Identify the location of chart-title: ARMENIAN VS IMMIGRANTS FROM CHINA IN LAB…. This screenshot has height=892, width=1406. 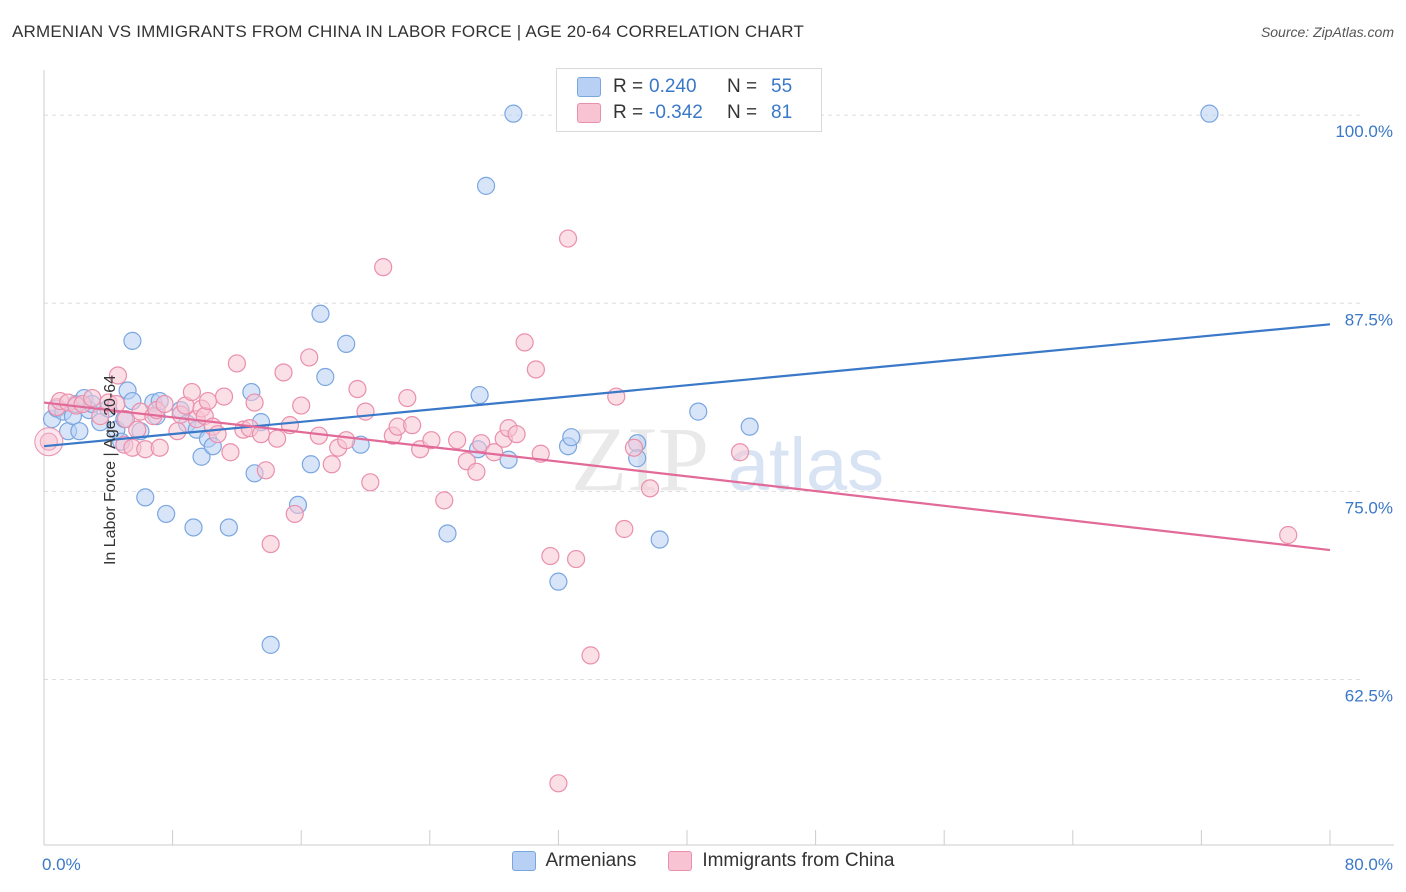
(408, 31).